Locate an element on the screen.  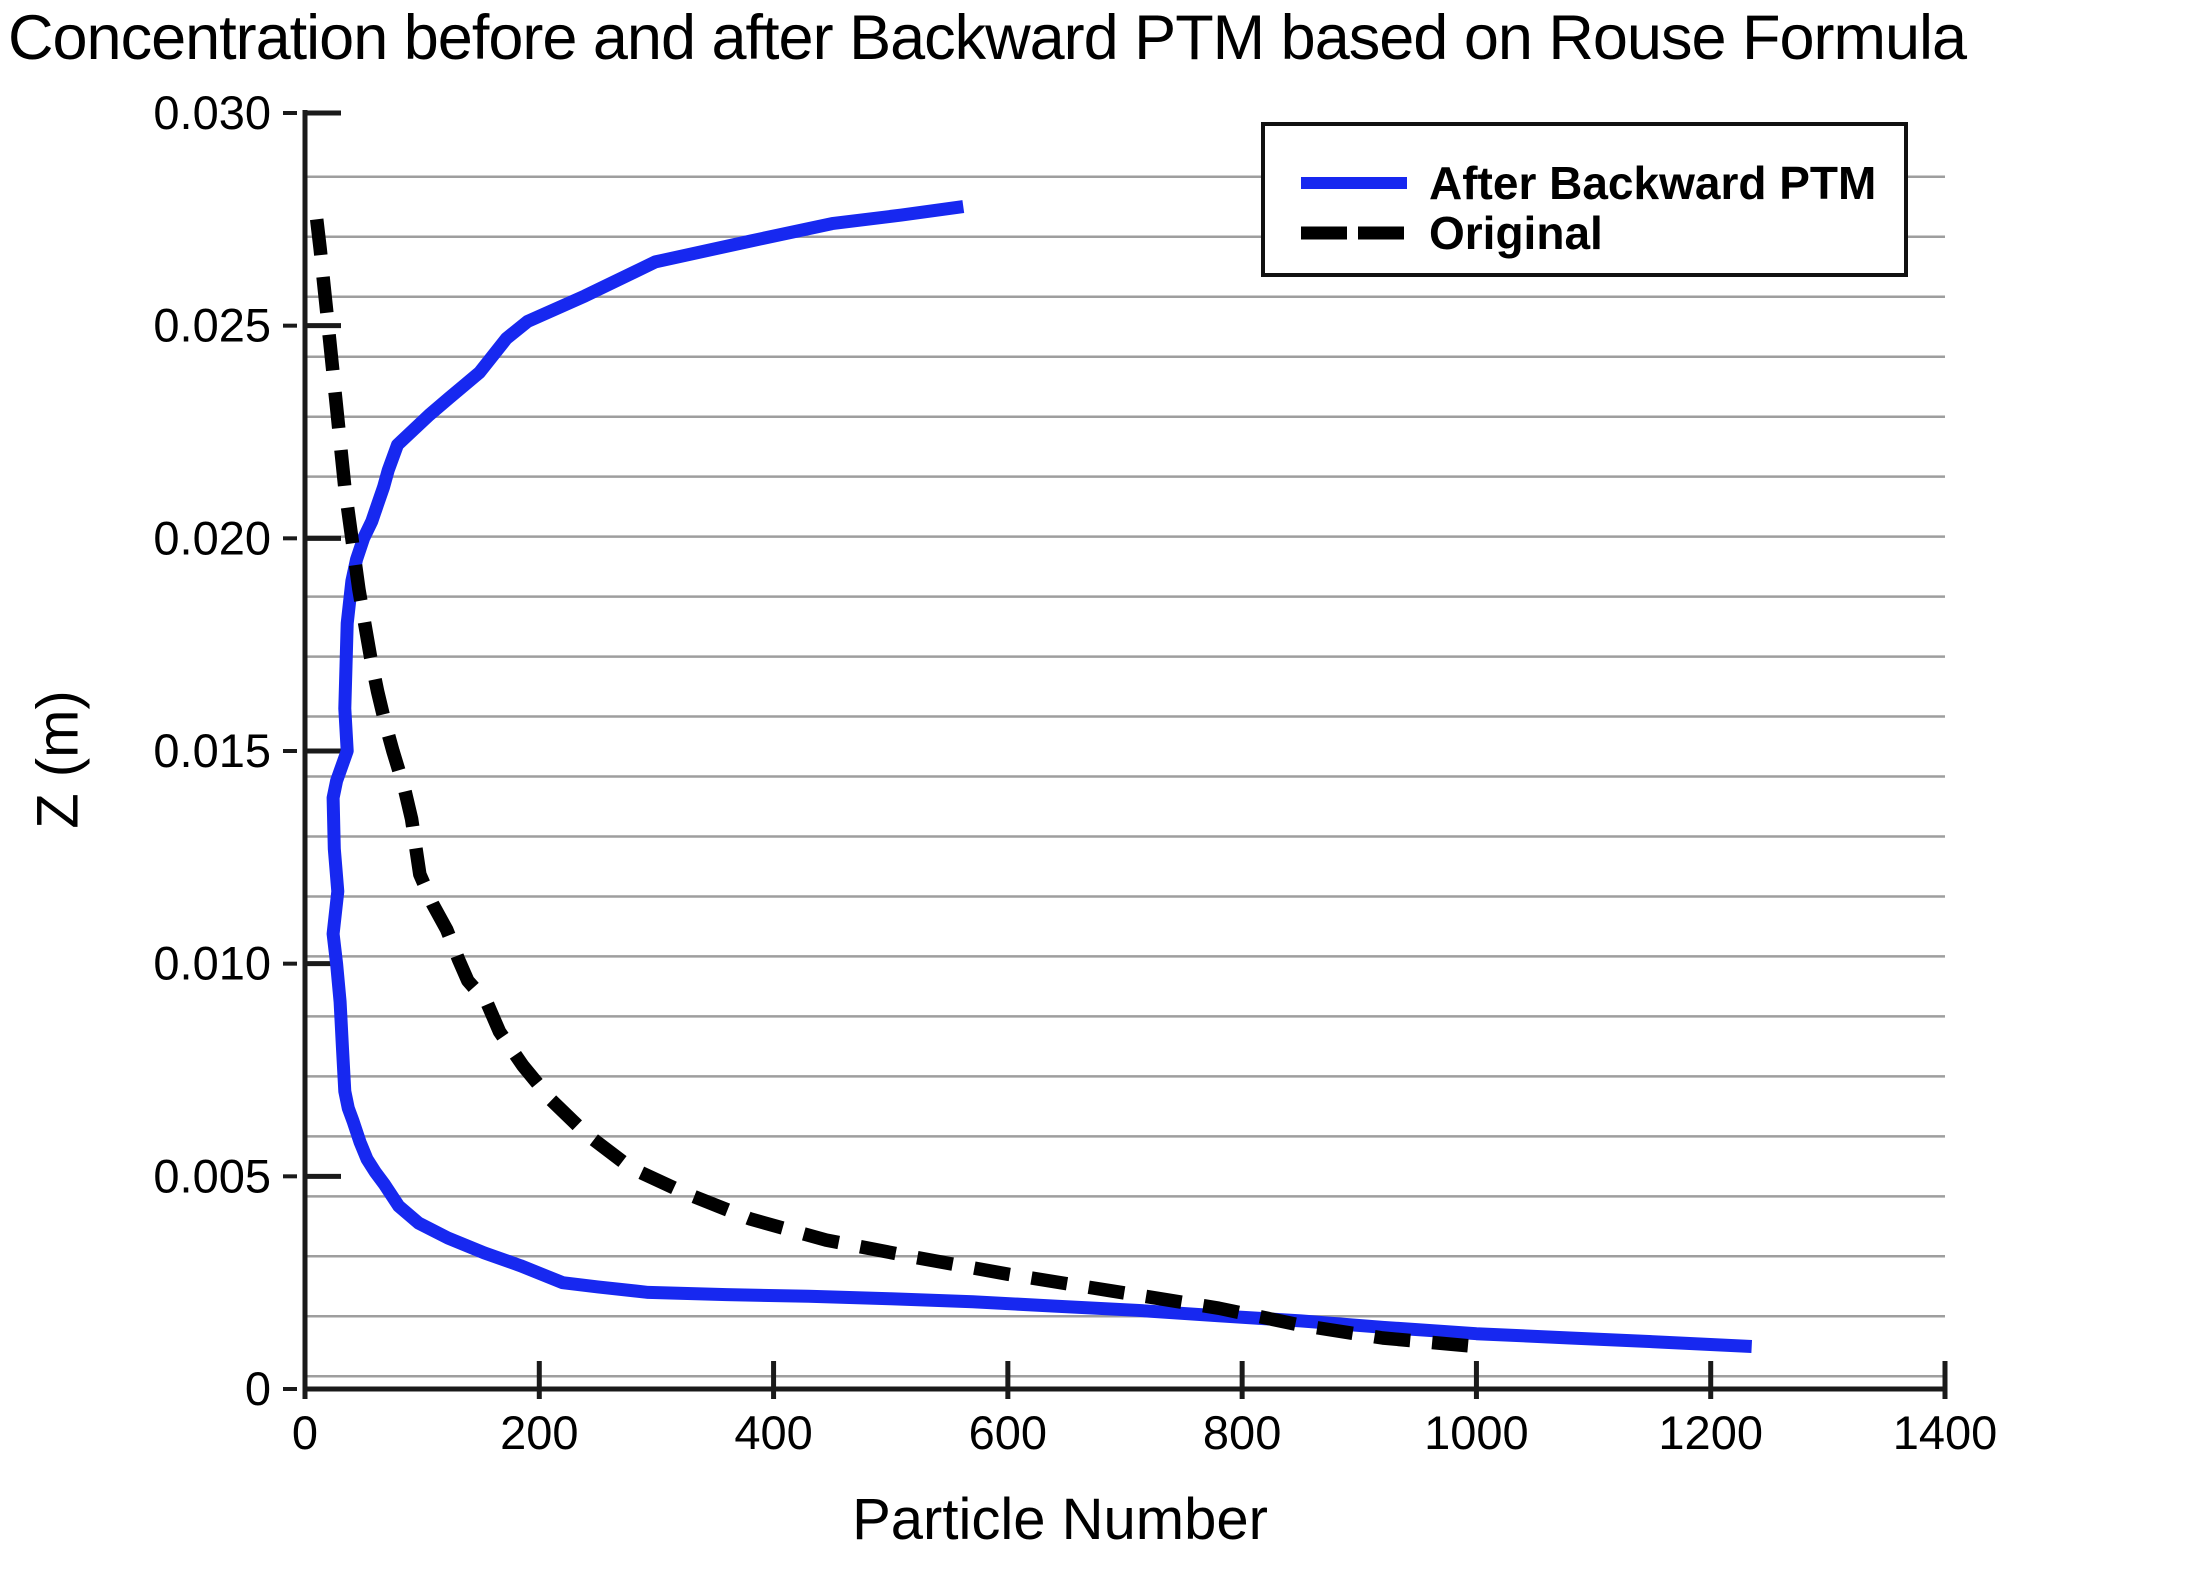
legend-label: Original is located at coordinates (1516, 233).